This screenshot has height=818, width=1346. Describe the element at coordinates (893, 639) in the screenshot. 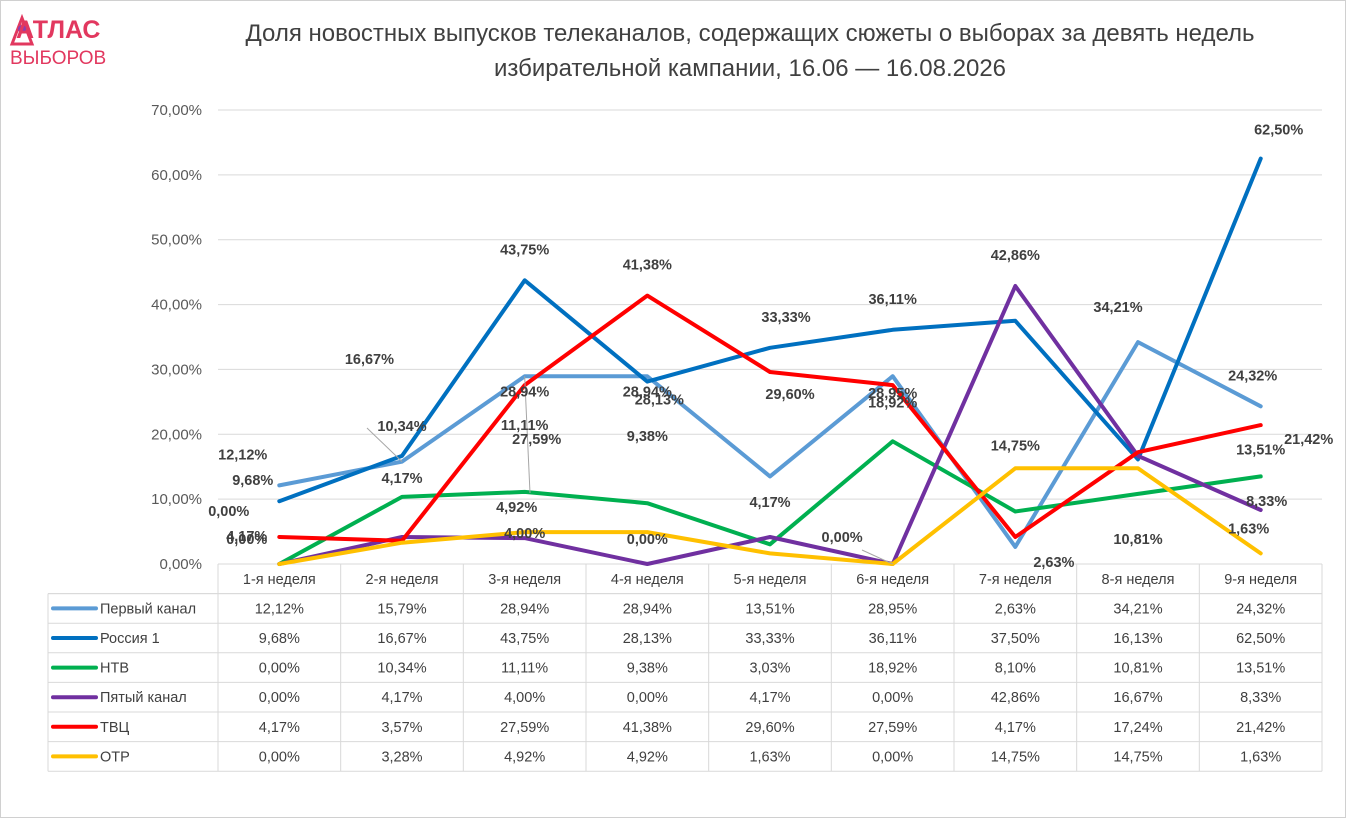

I see `table-cell: 36,11%` at that location.